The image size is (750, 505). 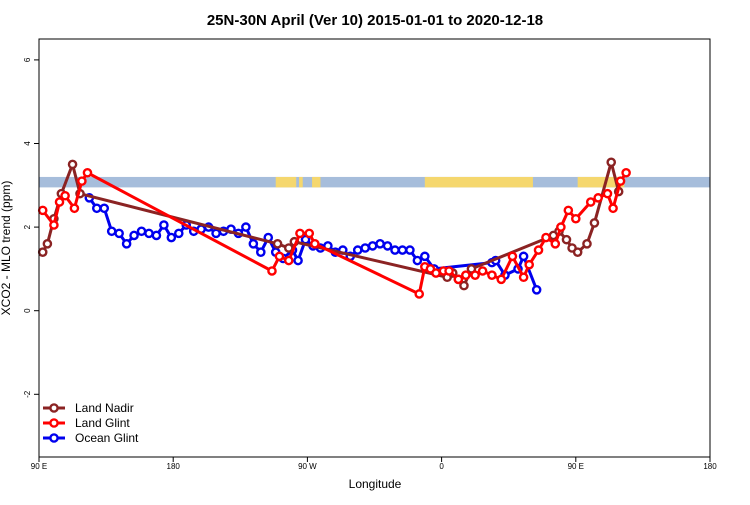 What do you see at coordinates (27, 310) in the screenshot?
I see `y-tick-label: 0` at bounding box center [27, 310].